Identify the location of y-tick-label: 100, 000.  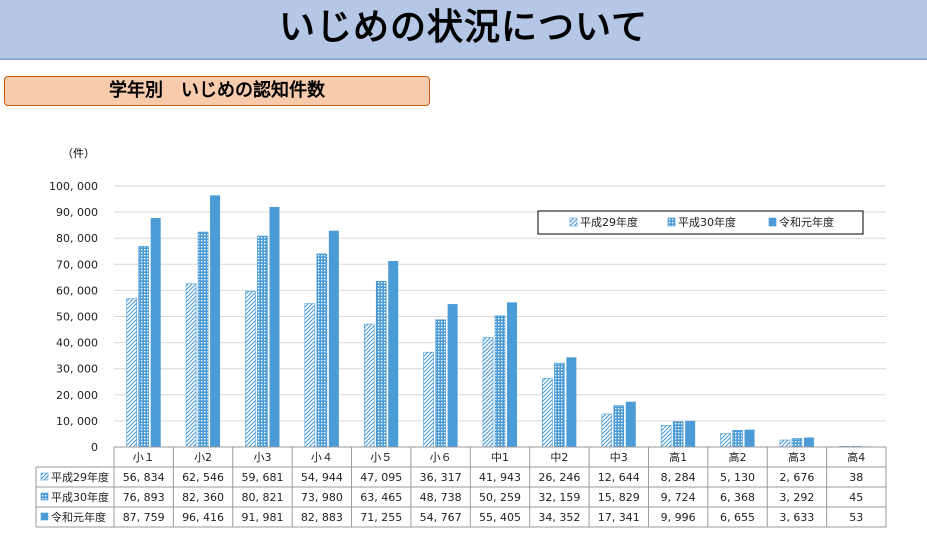
(73, 186).